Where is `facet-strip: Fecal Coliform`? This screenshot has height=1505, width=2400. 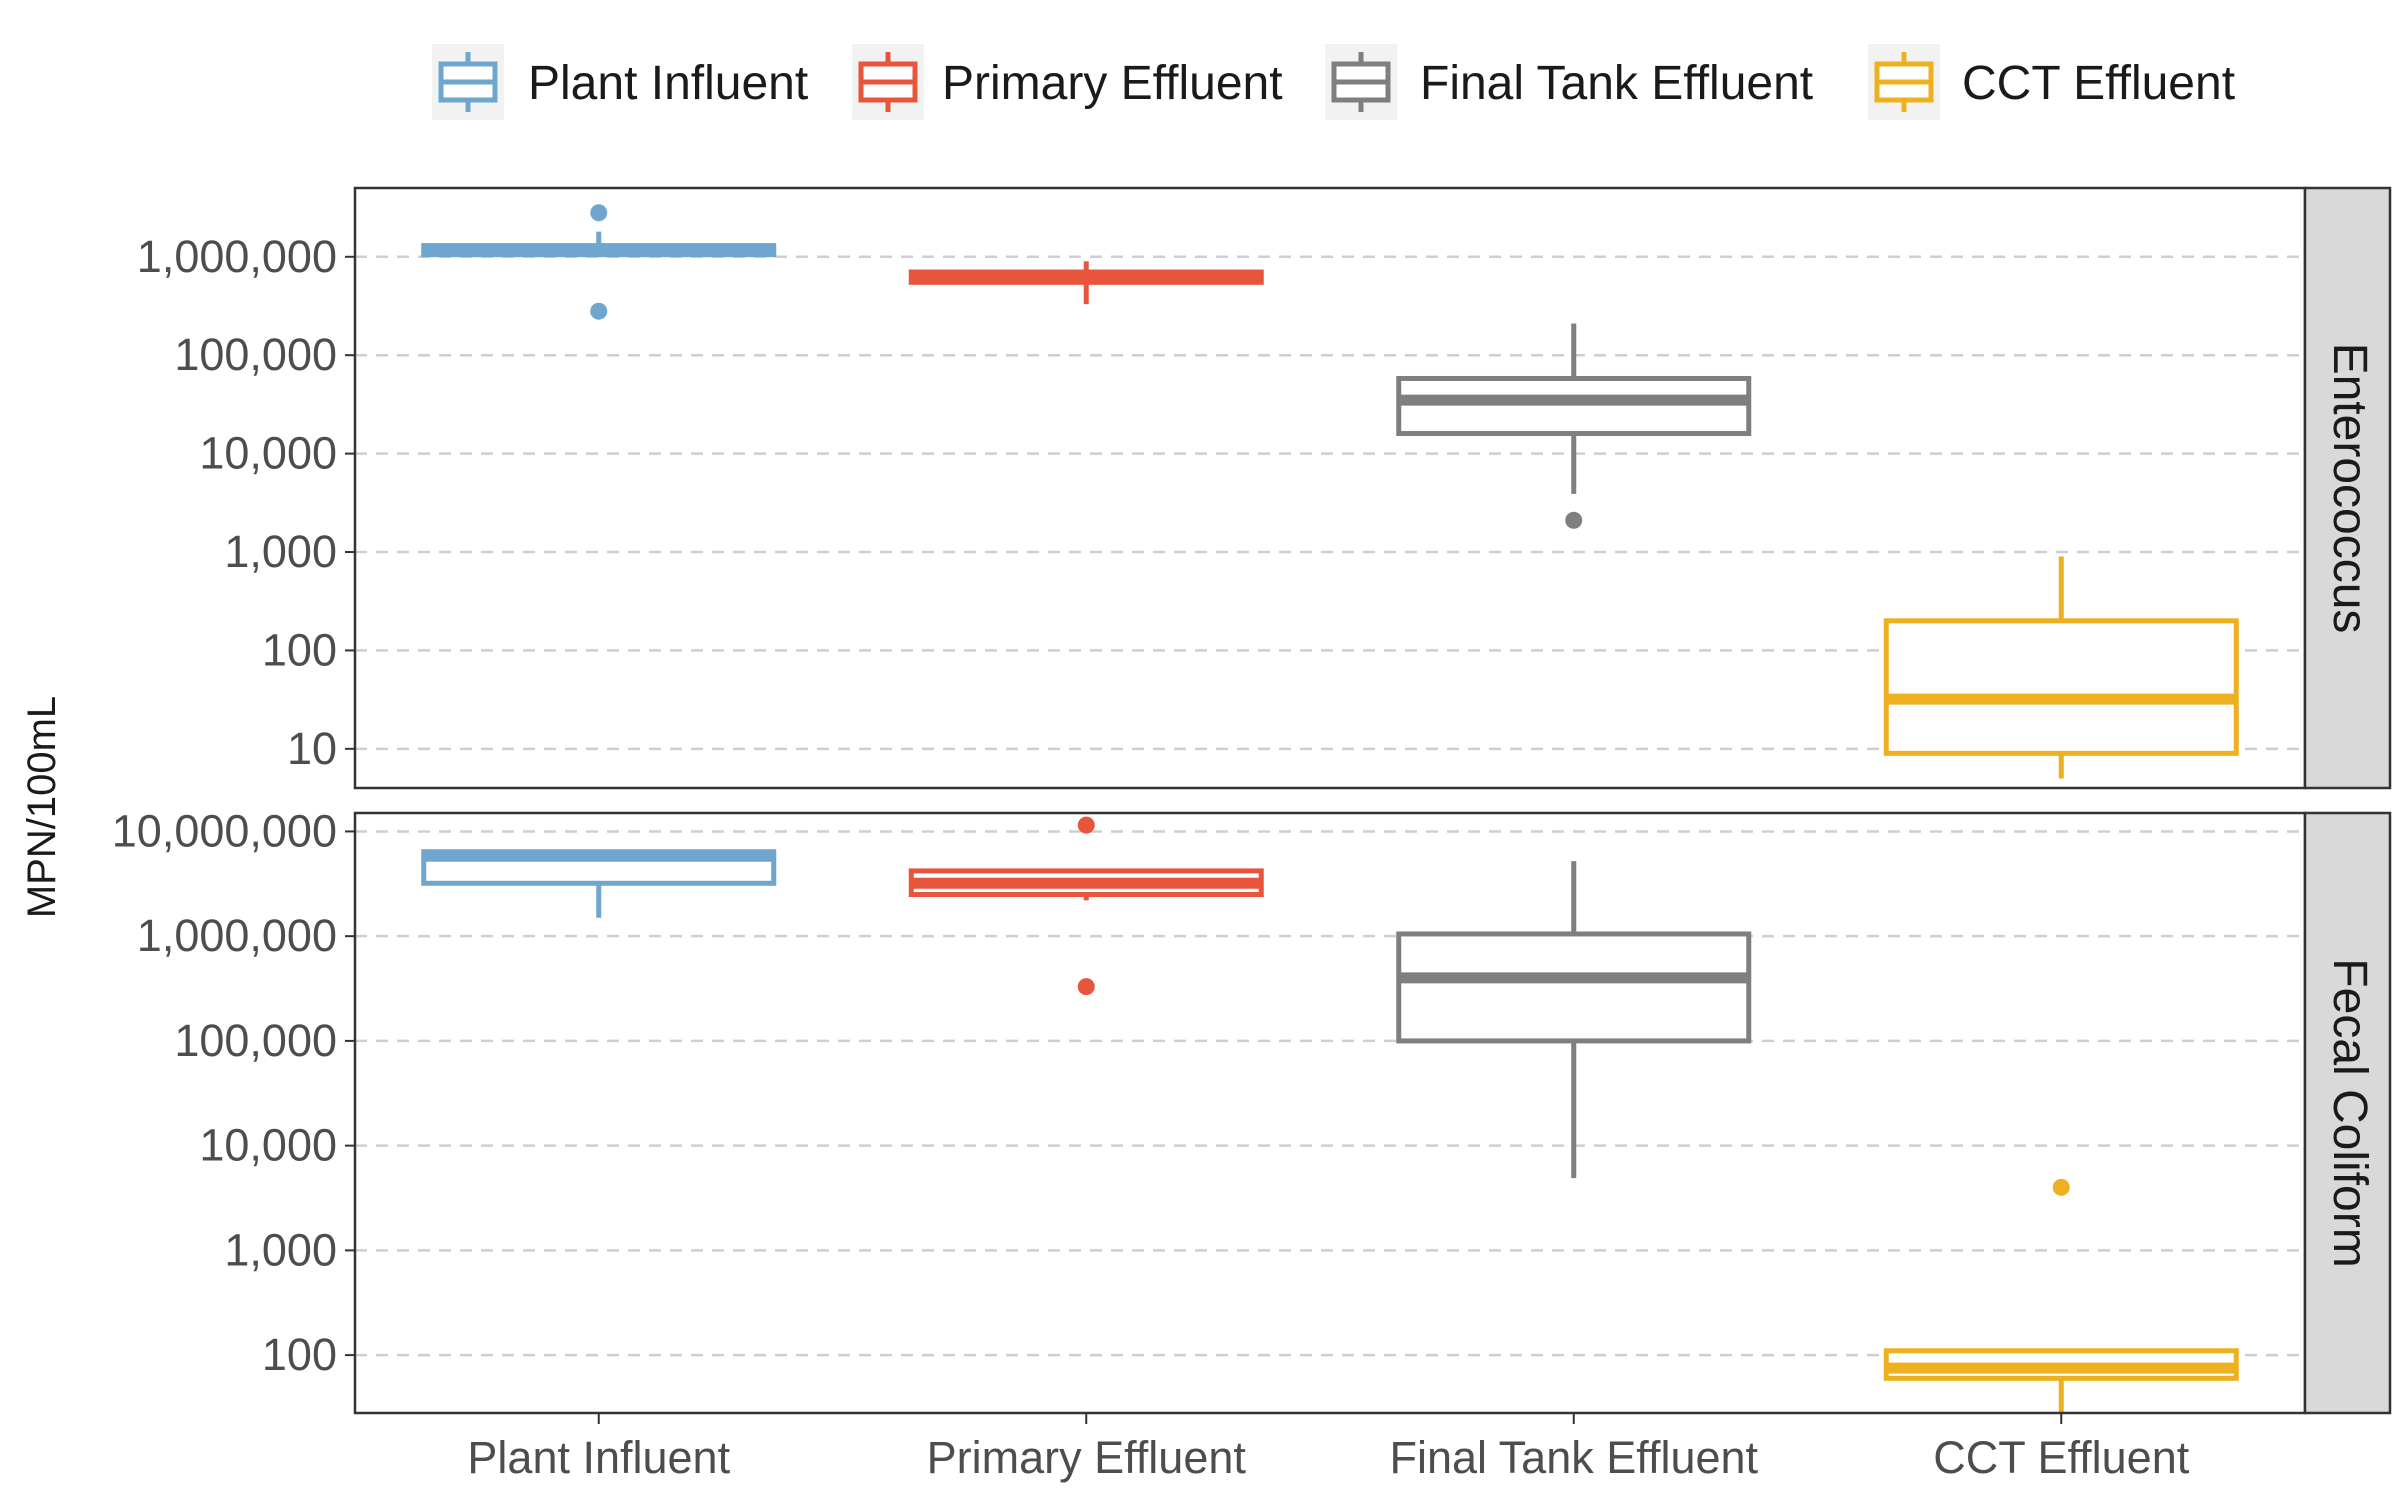 facet-strip: Fecal Coliform is located at coordinates (2347, 1113).